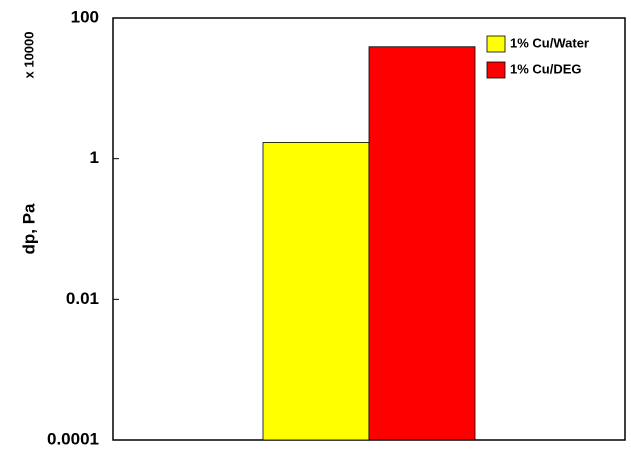  I want to click on bar, so click(316, 291).